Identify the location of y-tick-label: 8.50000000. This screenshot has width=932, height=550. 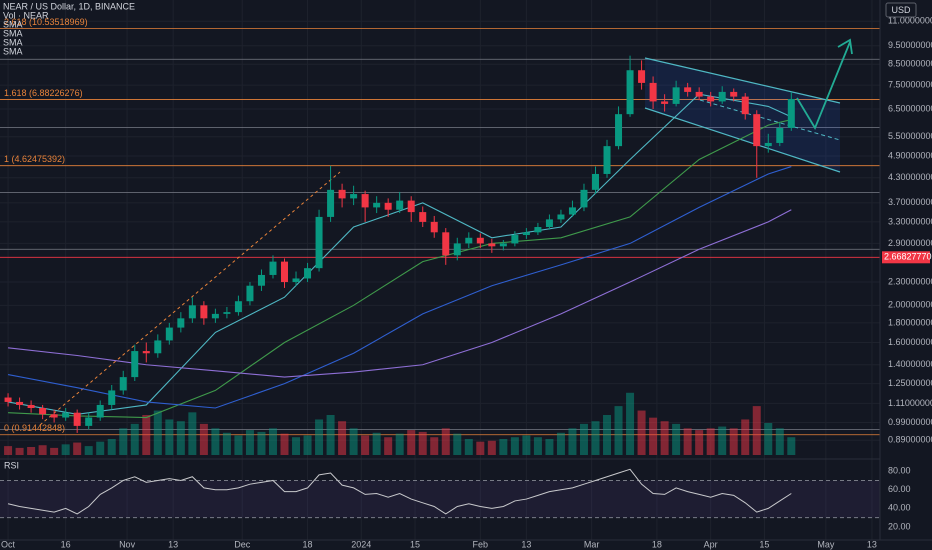
(910, 64).